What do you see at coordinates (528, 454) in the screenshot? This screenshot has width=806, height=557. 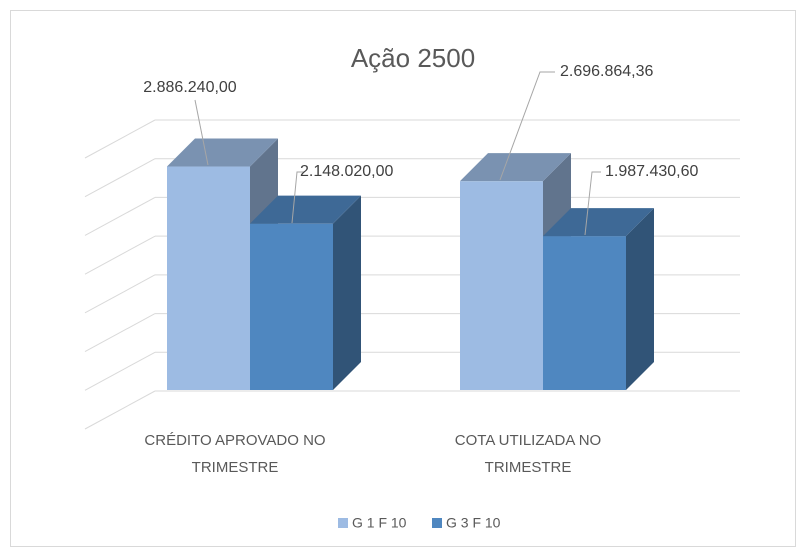 I see `x-tick-label: COTA UTILIZADA NO TRIMESTRE` at bounding box center [528, 454].